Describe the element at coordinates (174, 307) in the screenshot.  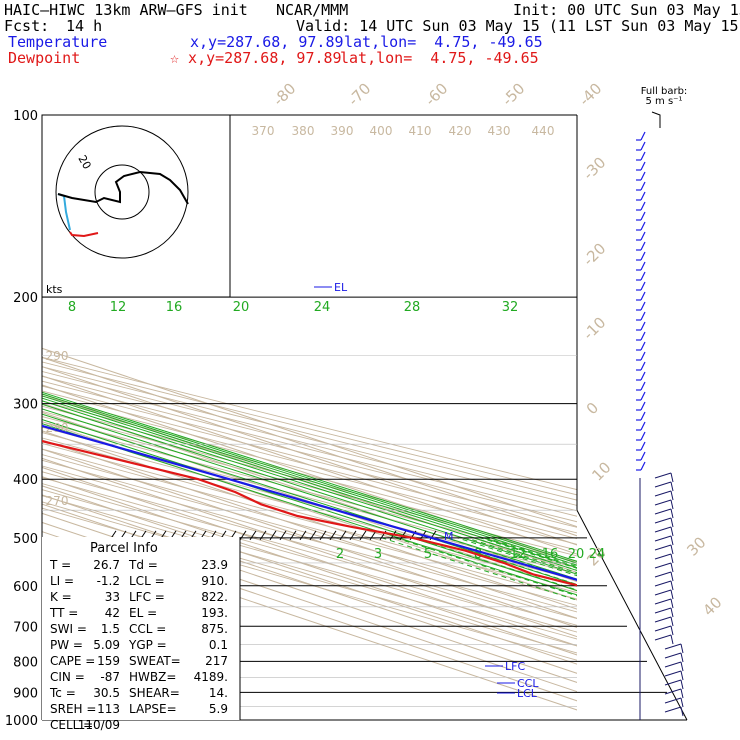
I see `mixing-ratio-label: 16` at that location.